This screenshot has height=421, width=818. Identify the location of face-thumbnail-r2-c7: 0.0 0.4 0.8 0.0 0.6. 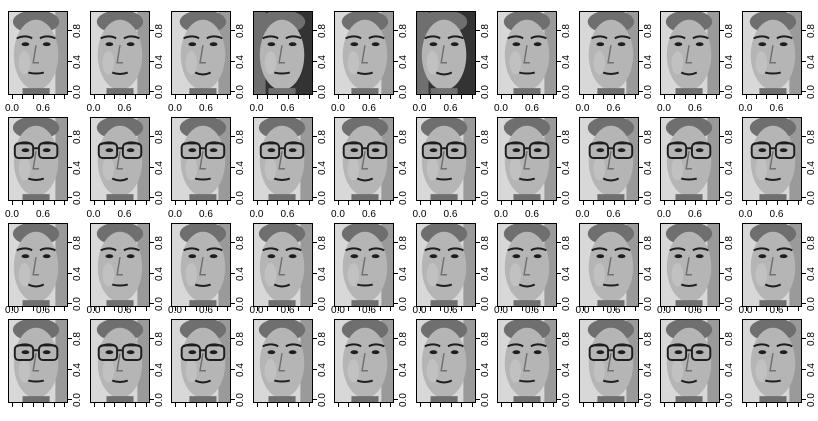
(529, 167).